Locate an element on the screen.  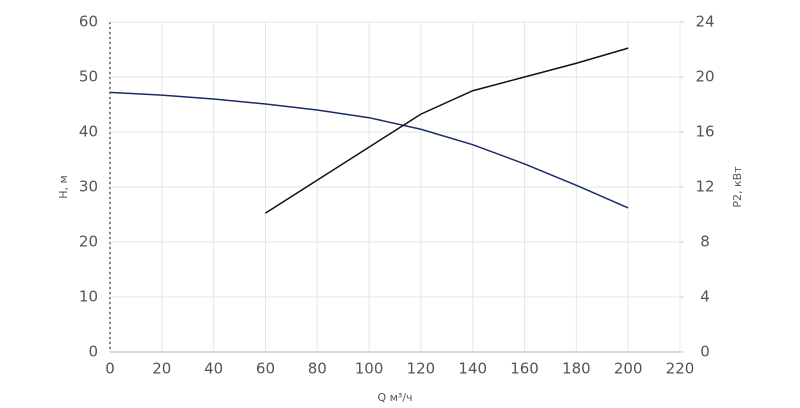
x-tick-label: 220 is located at coordinates (680, 369).